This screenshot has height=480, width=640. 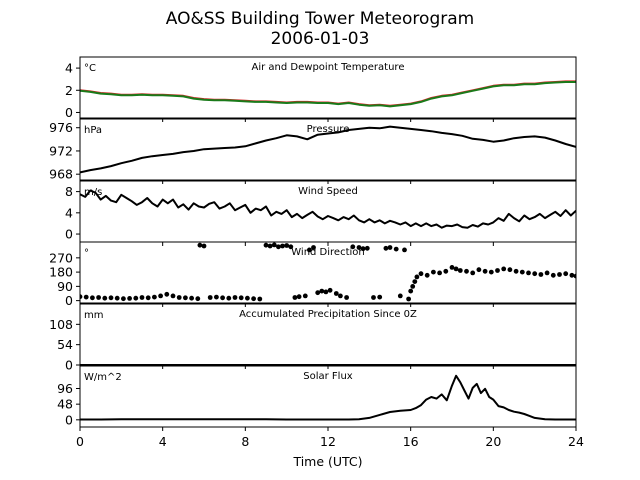 What do you see at coordinates (245, 441) in the screenshot?
I see `x-tick-label: 8` at bounding box center [245, 441].